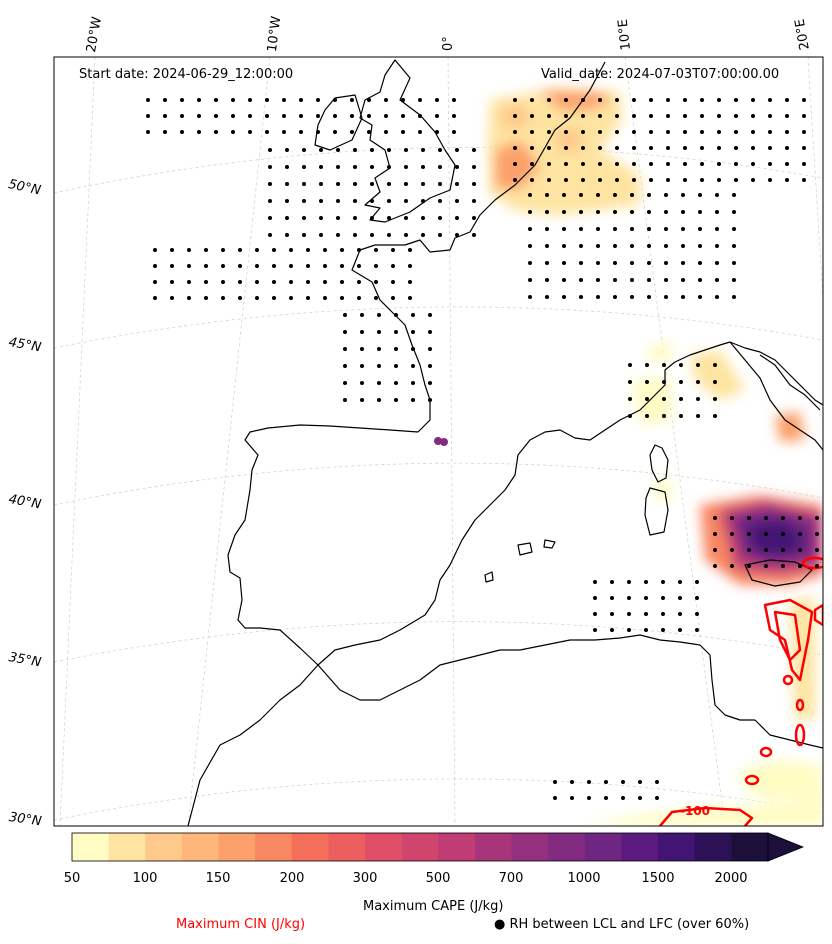 The height and width of the screenshot is (944, 832). Describe the element at coordinates (448, 43) in the screenshot. I see `lon-label-0: 0°` at that location.